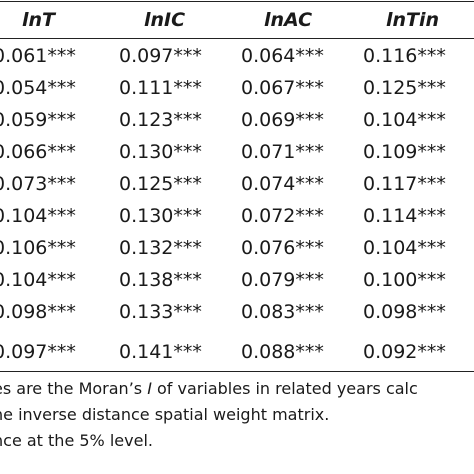  What do you see at coordinates (160, 280) in the screenshot?
I see `cell-lnIC: 0.138***` at bounding box center [160, 280].